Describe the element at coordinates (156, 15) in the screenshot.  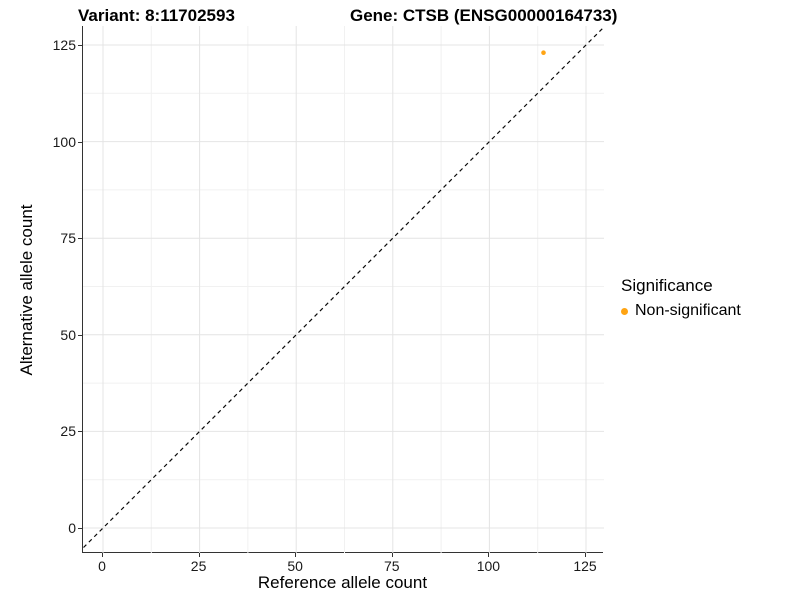
I see `variant-title: Variant: 8:11702593` at that location.